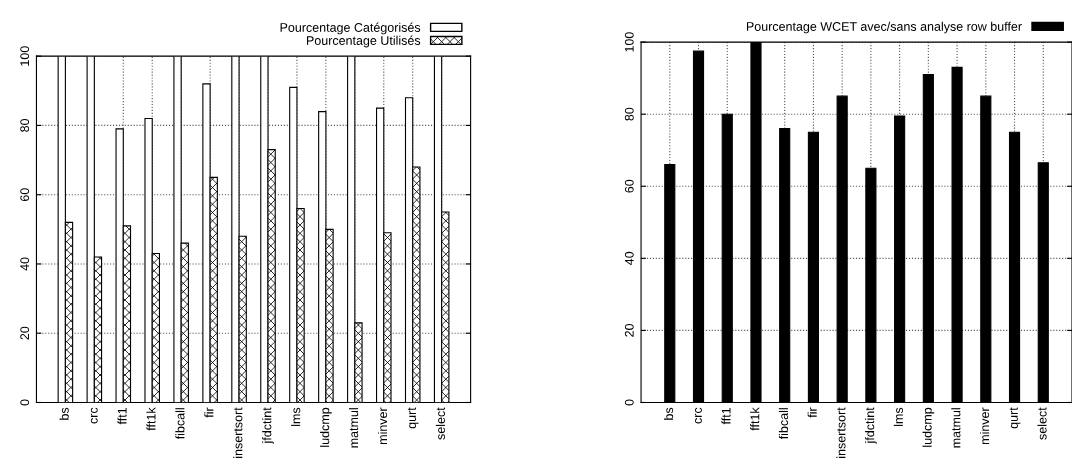  What do you see at coordinates (350, 28) in the screenshot?
I see `legend-label: Pourcentage Catégorisés` at bounding box center [350, 28].